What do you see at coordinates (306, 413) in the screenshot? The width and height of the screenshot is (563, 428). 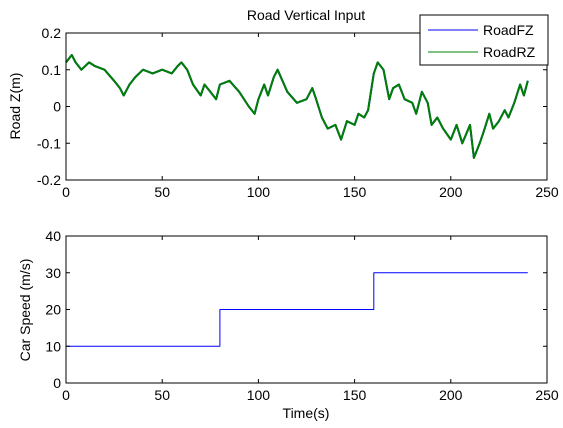 I see `time-x-axis-label: Time(s)` at bounding box center [306, 413].